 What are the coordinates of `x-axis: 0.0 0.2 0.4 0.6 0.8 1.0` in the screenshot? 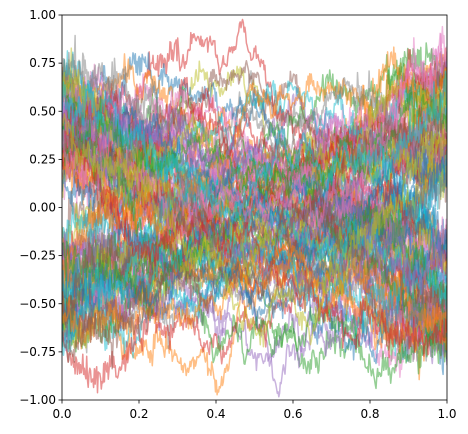 It's located at (254, 410).